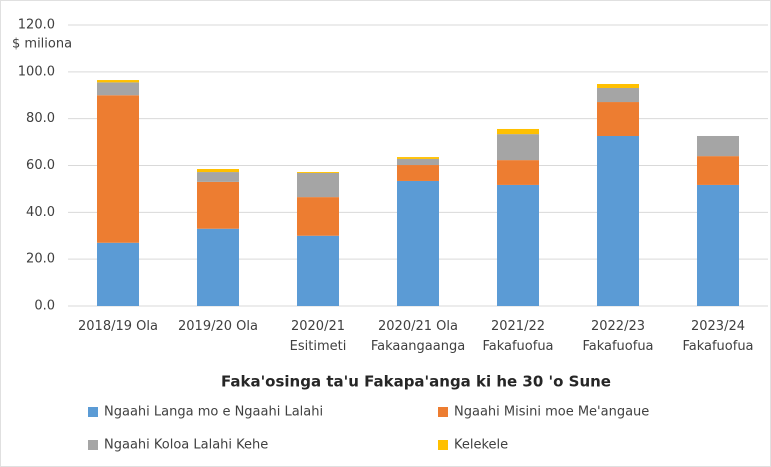 The image size is (771, 467). Describe the element at coordinates (40, 259) in the screenshot. I see `y-tick-label: 20.0` at that location.